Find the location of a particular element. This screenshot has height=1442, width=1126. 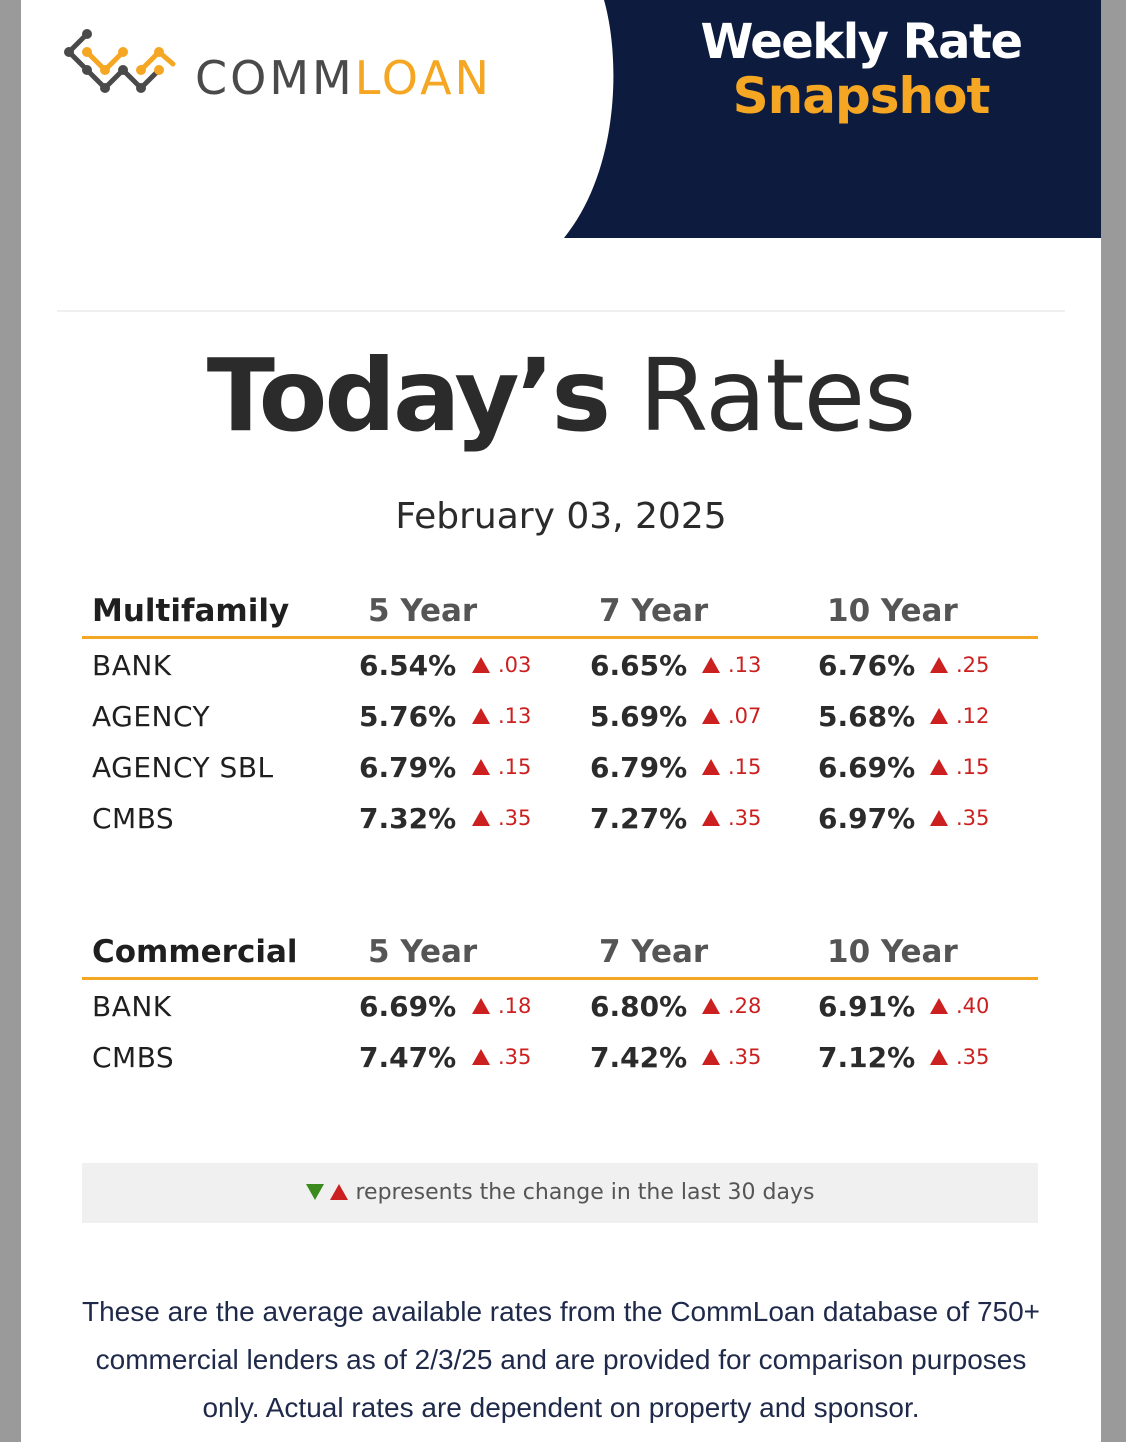

change-5-year: .18 is located at coordinates (501, 1006).